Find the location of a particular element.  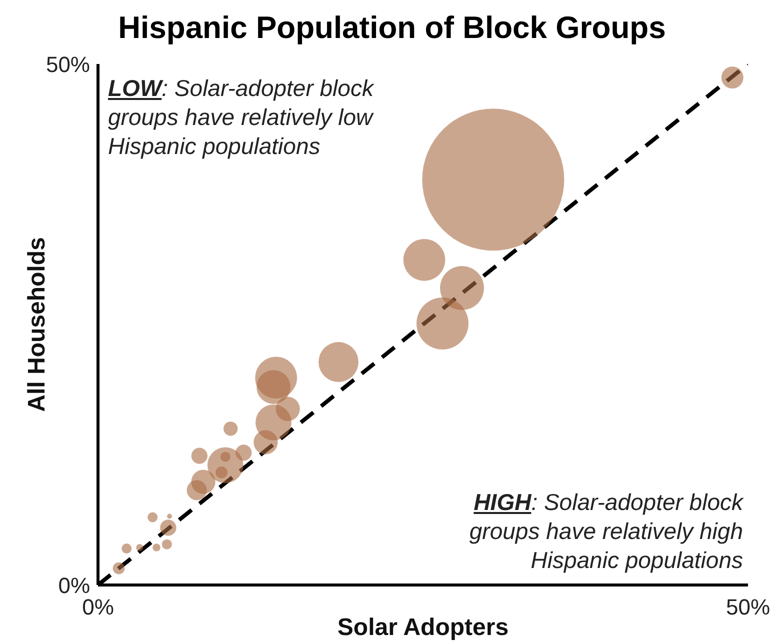

x-axis-title: Solar Adopters is located at coordinates (423, 627).